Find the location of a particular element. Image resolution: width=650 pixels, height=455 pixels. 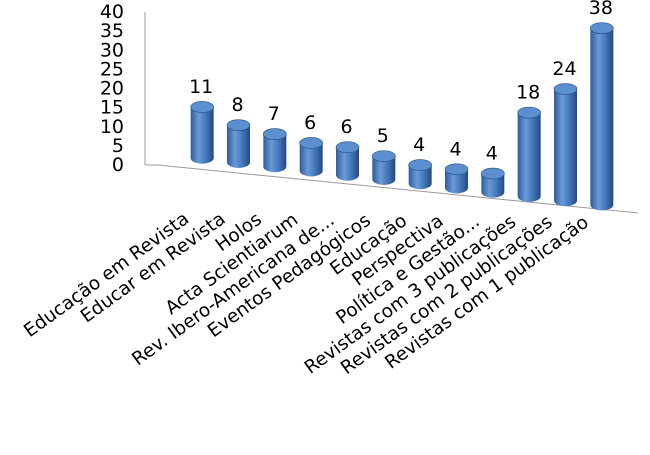

y-tick-label: 5 is located at coordinates (118, 146).